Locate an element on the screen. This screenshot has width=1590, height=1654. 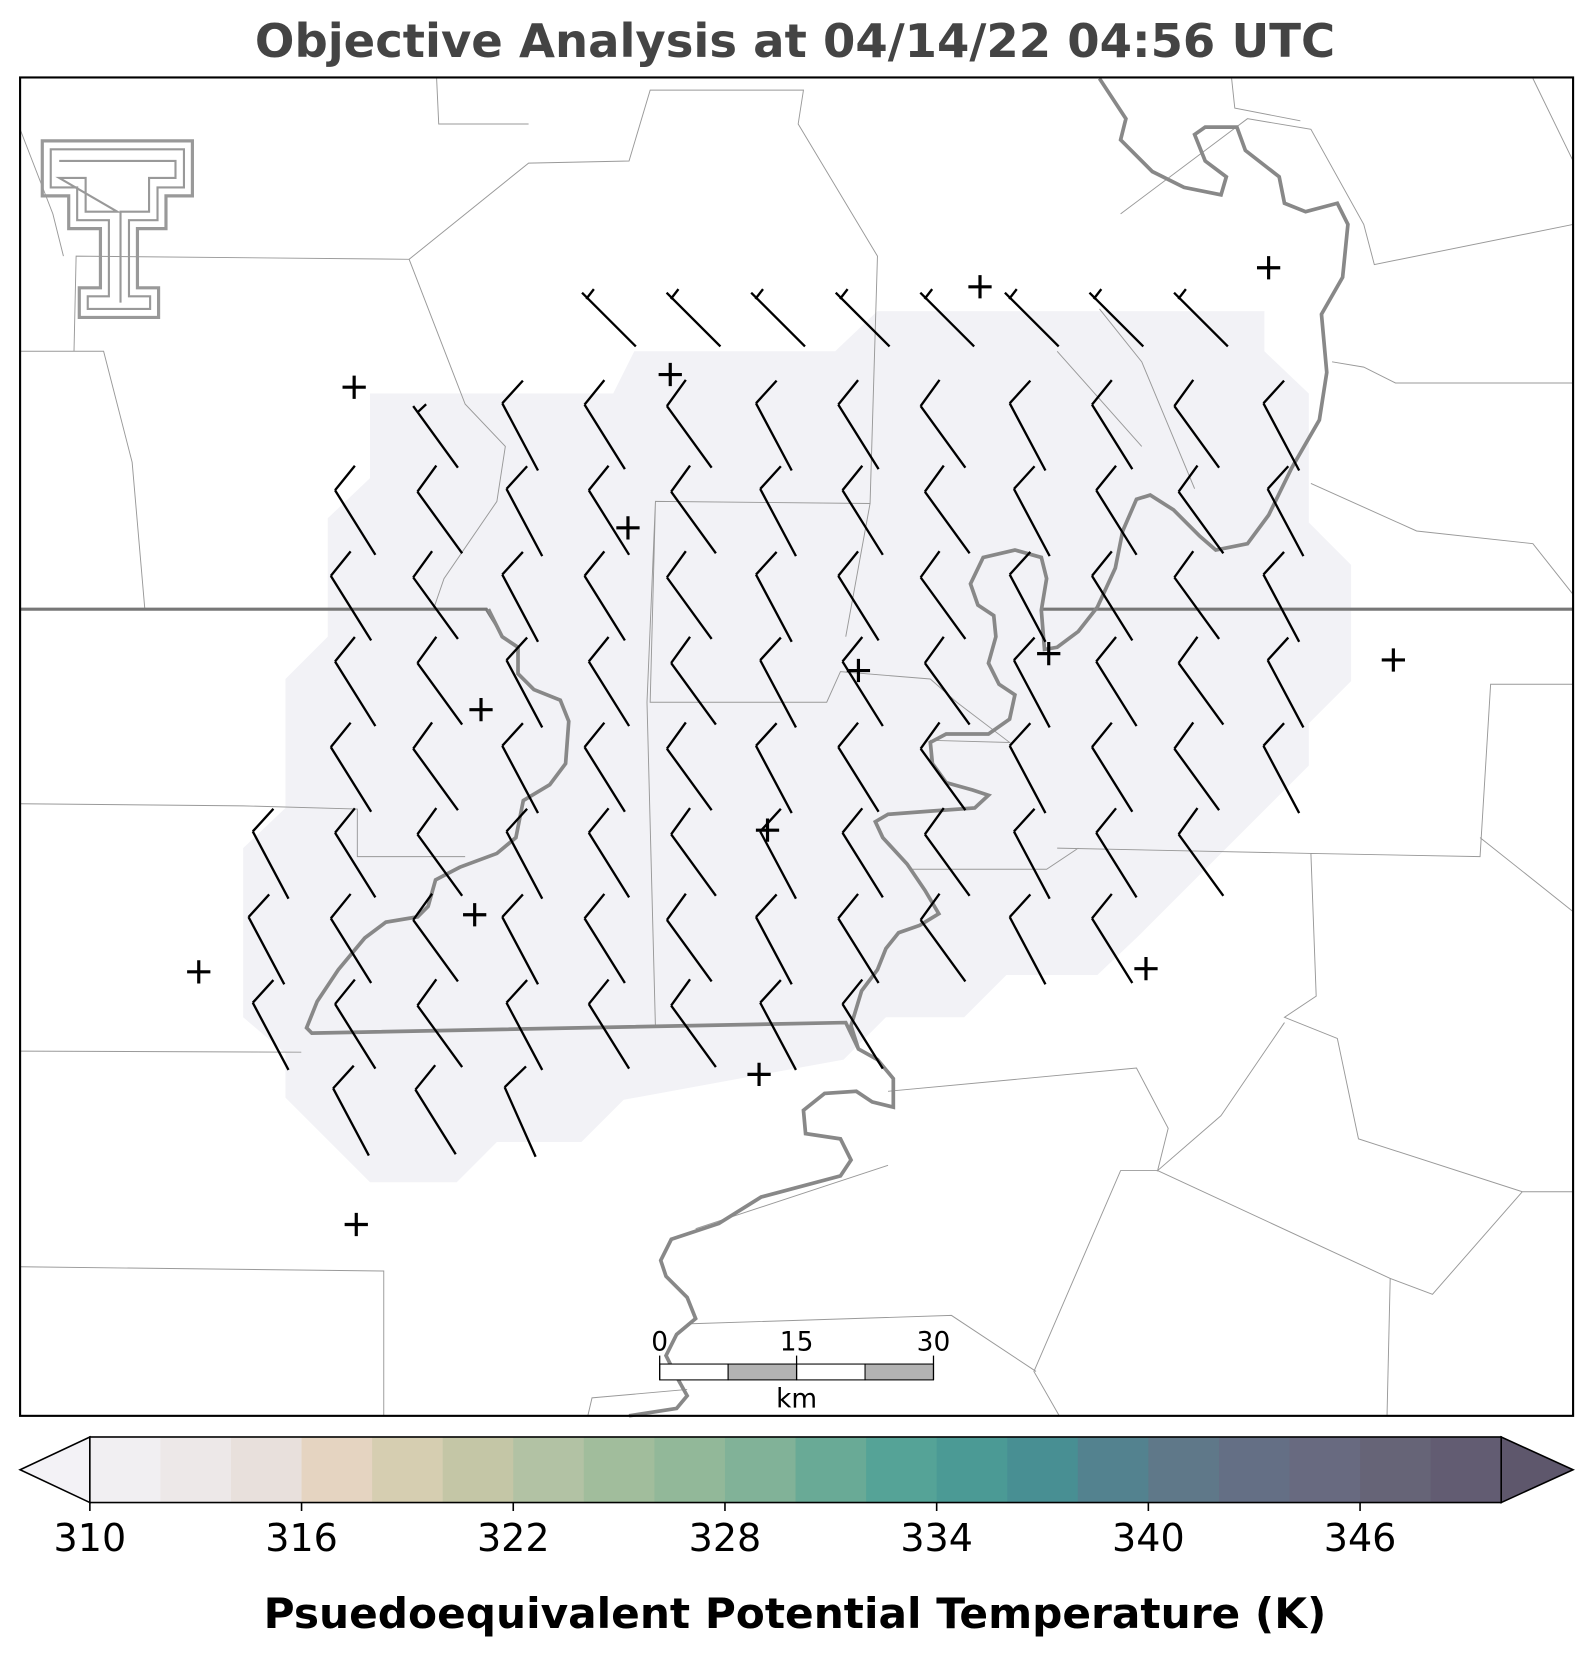
colorbar-tick-label: 316 is located at coordinates (301, 1538).